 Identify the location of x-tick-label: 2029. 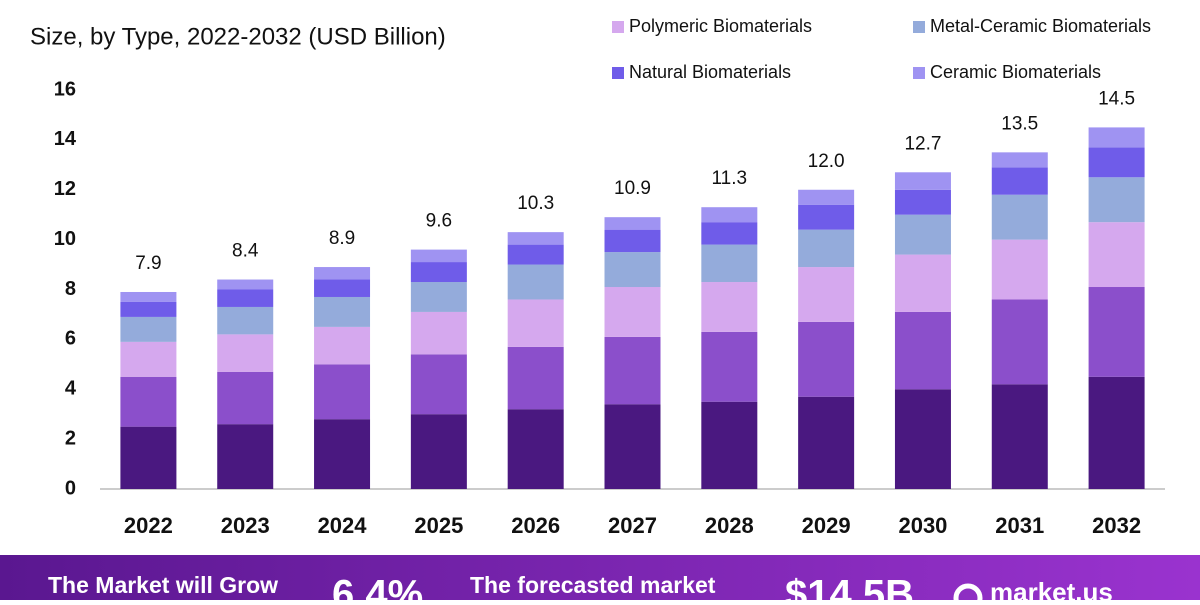
(826, 525).